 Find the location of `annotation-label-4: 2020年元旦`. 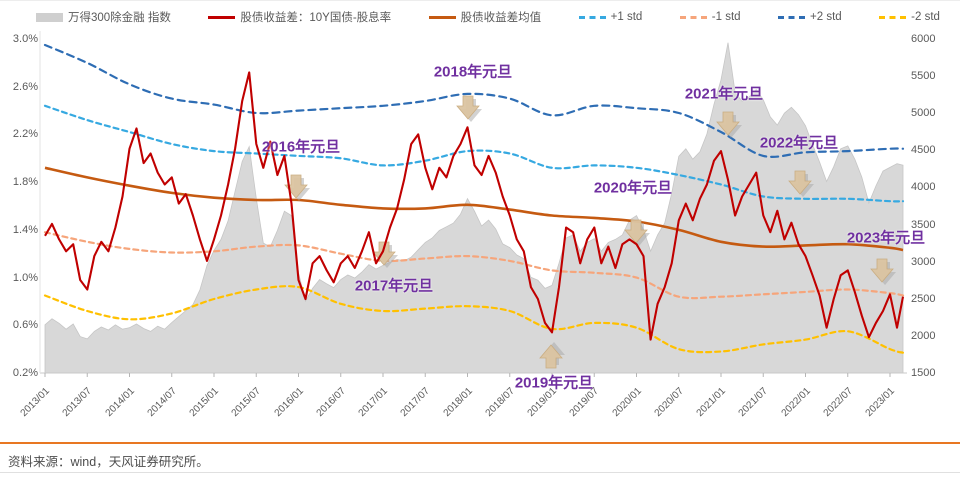

annotation-label-4: 2020年元旦 is located at coordinates (633, 188).